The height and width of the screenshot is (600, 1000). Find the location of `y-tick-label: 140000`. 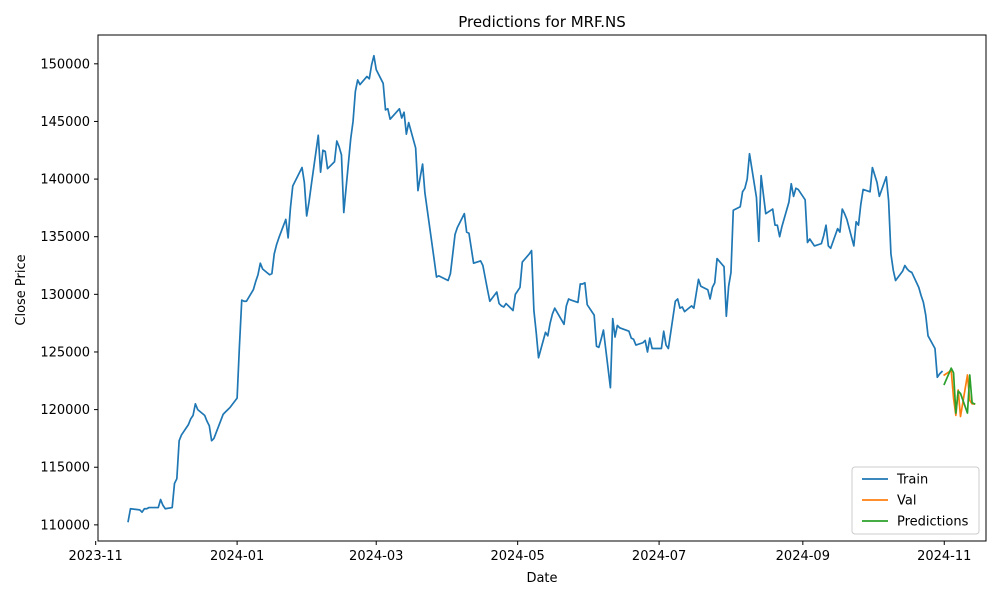

y-tick-label: 140000 is located at coordinates (65, 180).